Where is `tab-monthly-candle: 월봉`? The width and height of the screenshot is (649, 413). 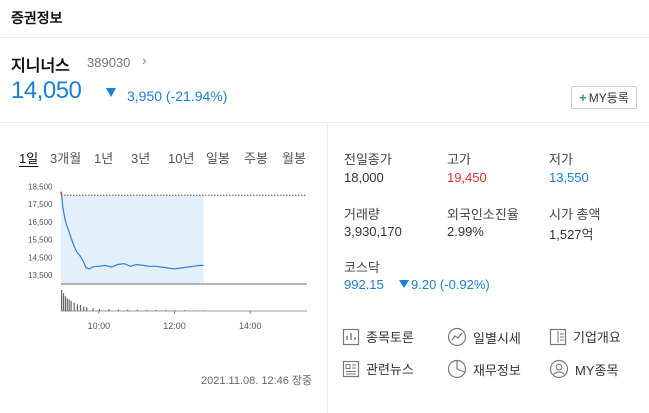 tab-monthly-candle: 월봉 is located at coordinates (294, 158).